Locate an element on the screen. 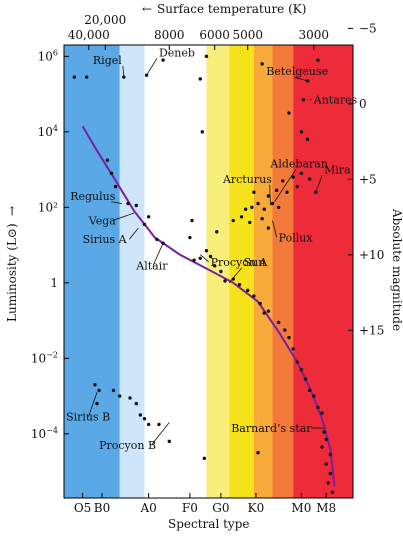 The width and height of the screenshot is (403, 536). left-tick-label: 1 is located at coordinates (54, 283).